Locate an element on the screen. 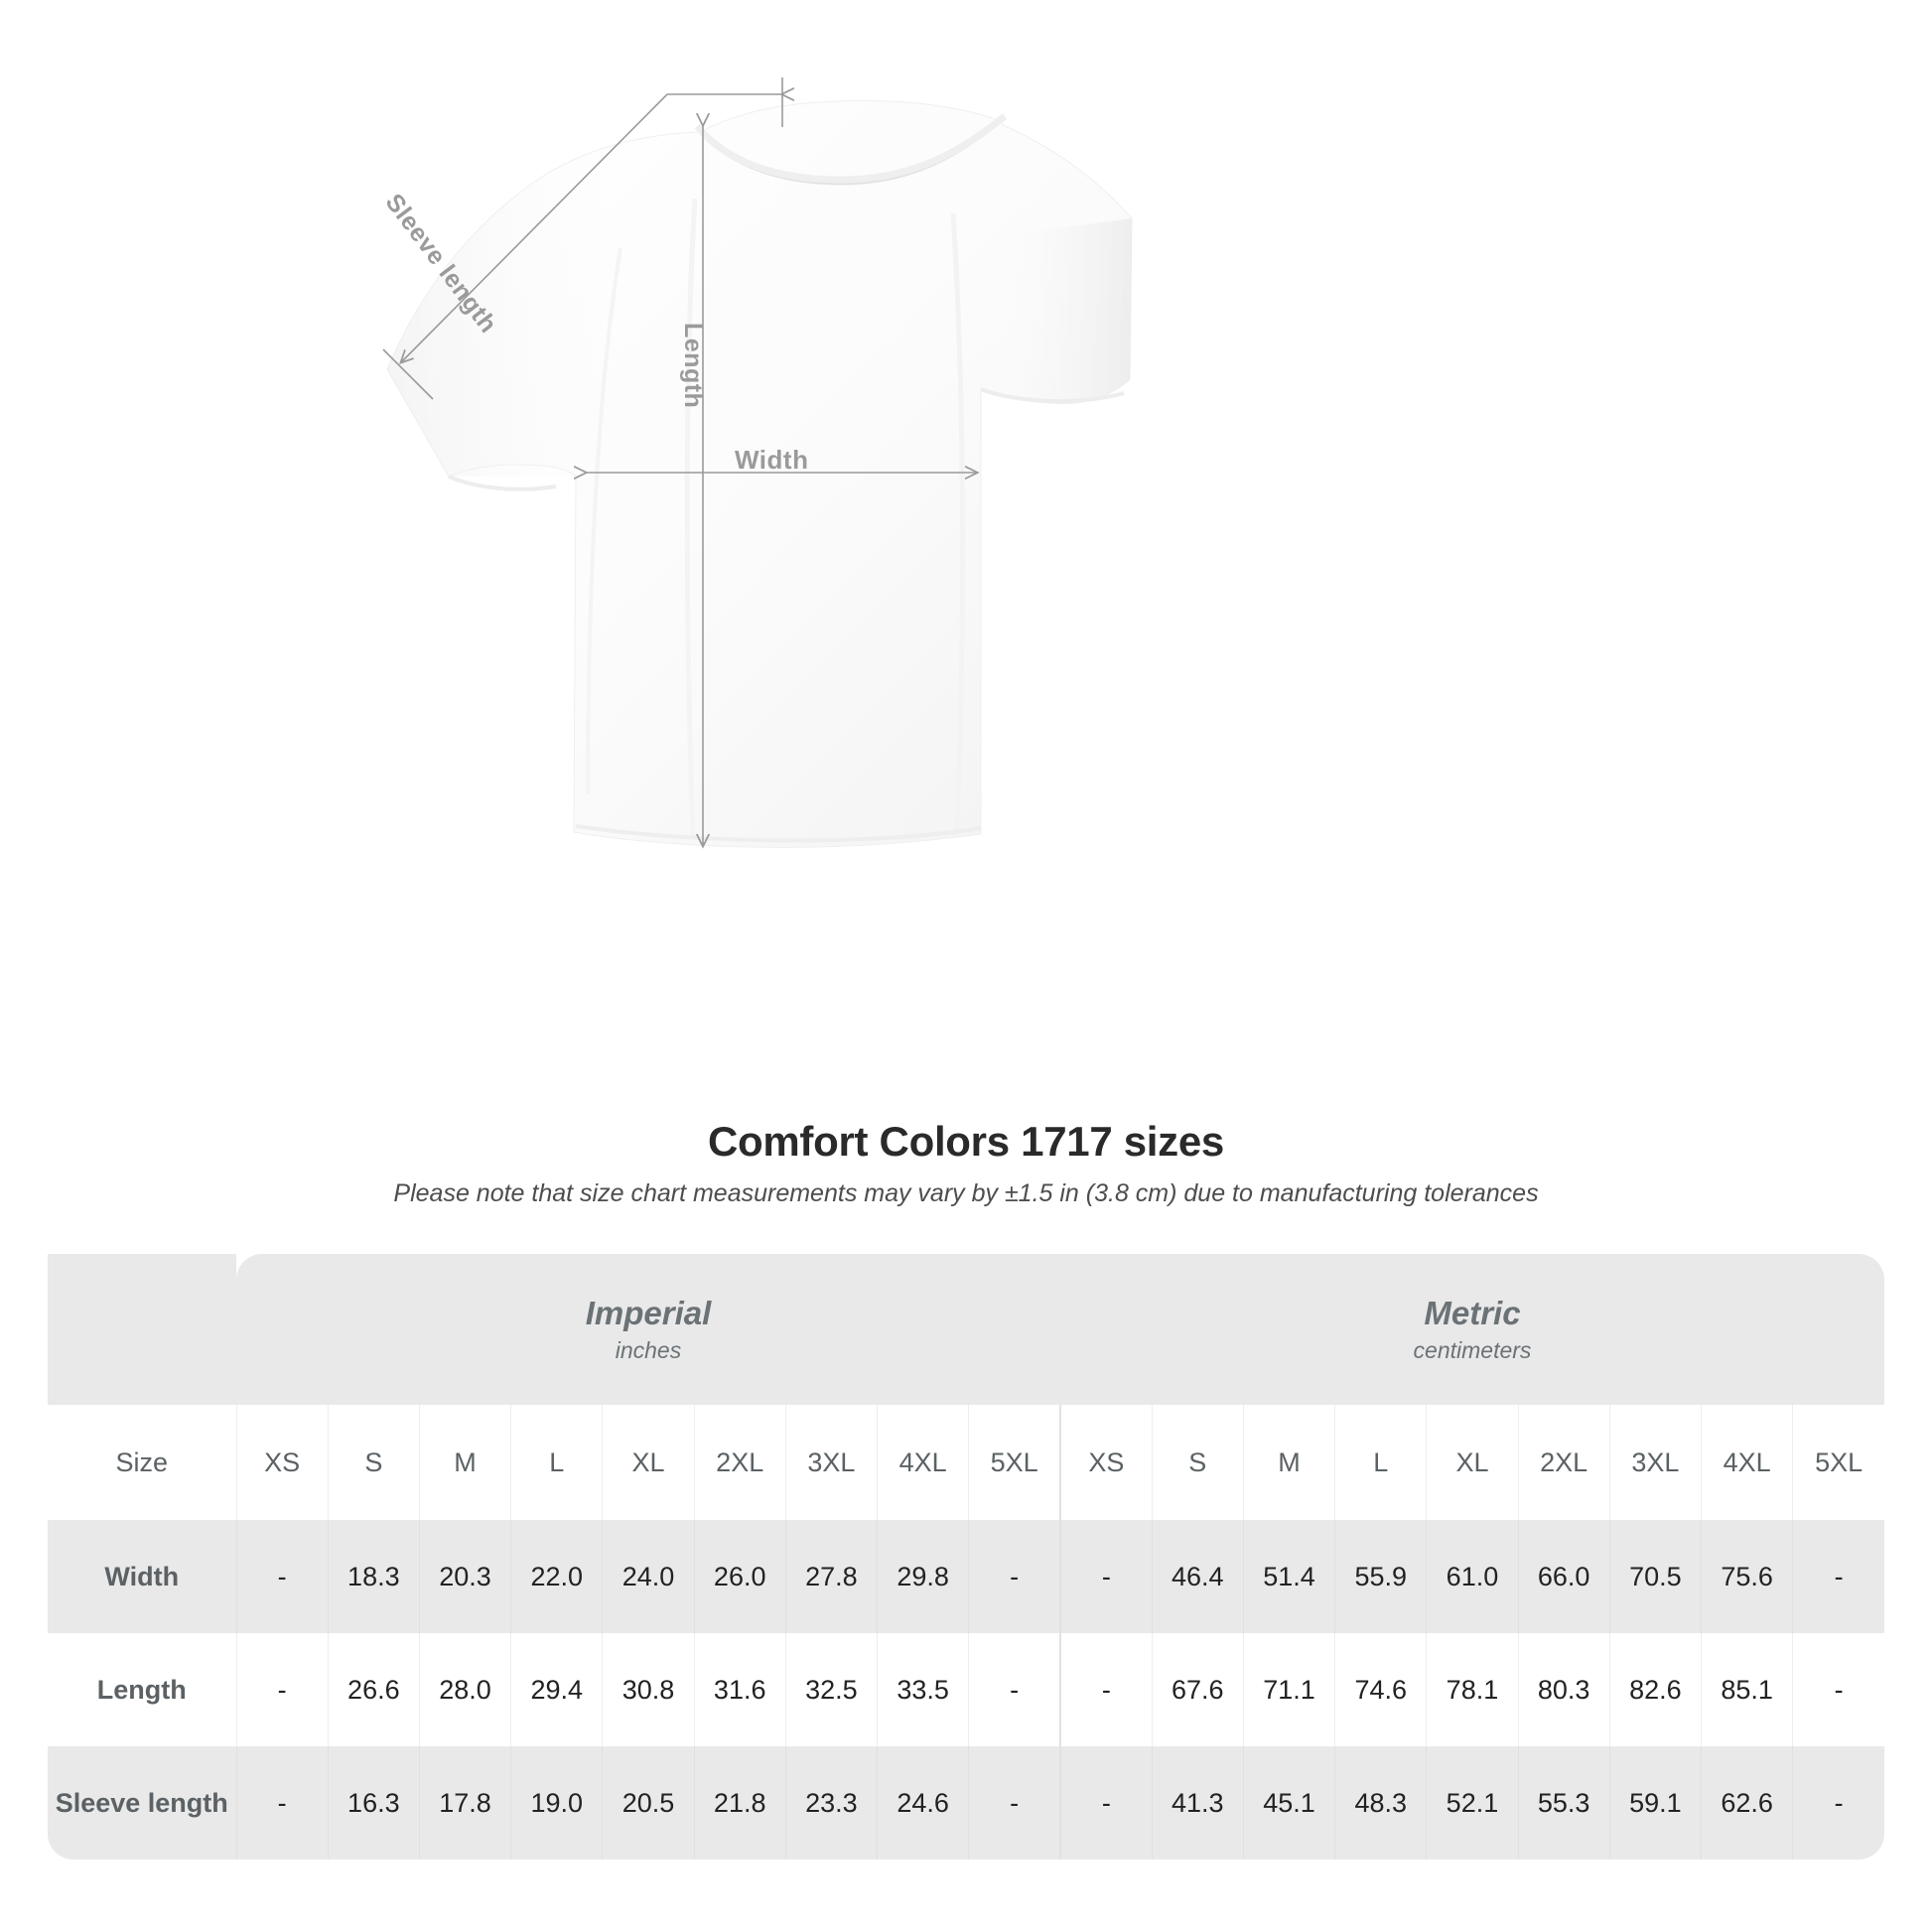 The height and width of the screenshot is (1932, 1932). cell-sleeve-length-metric-3xl: 59.1 is located at coordinates (1655, 1803).